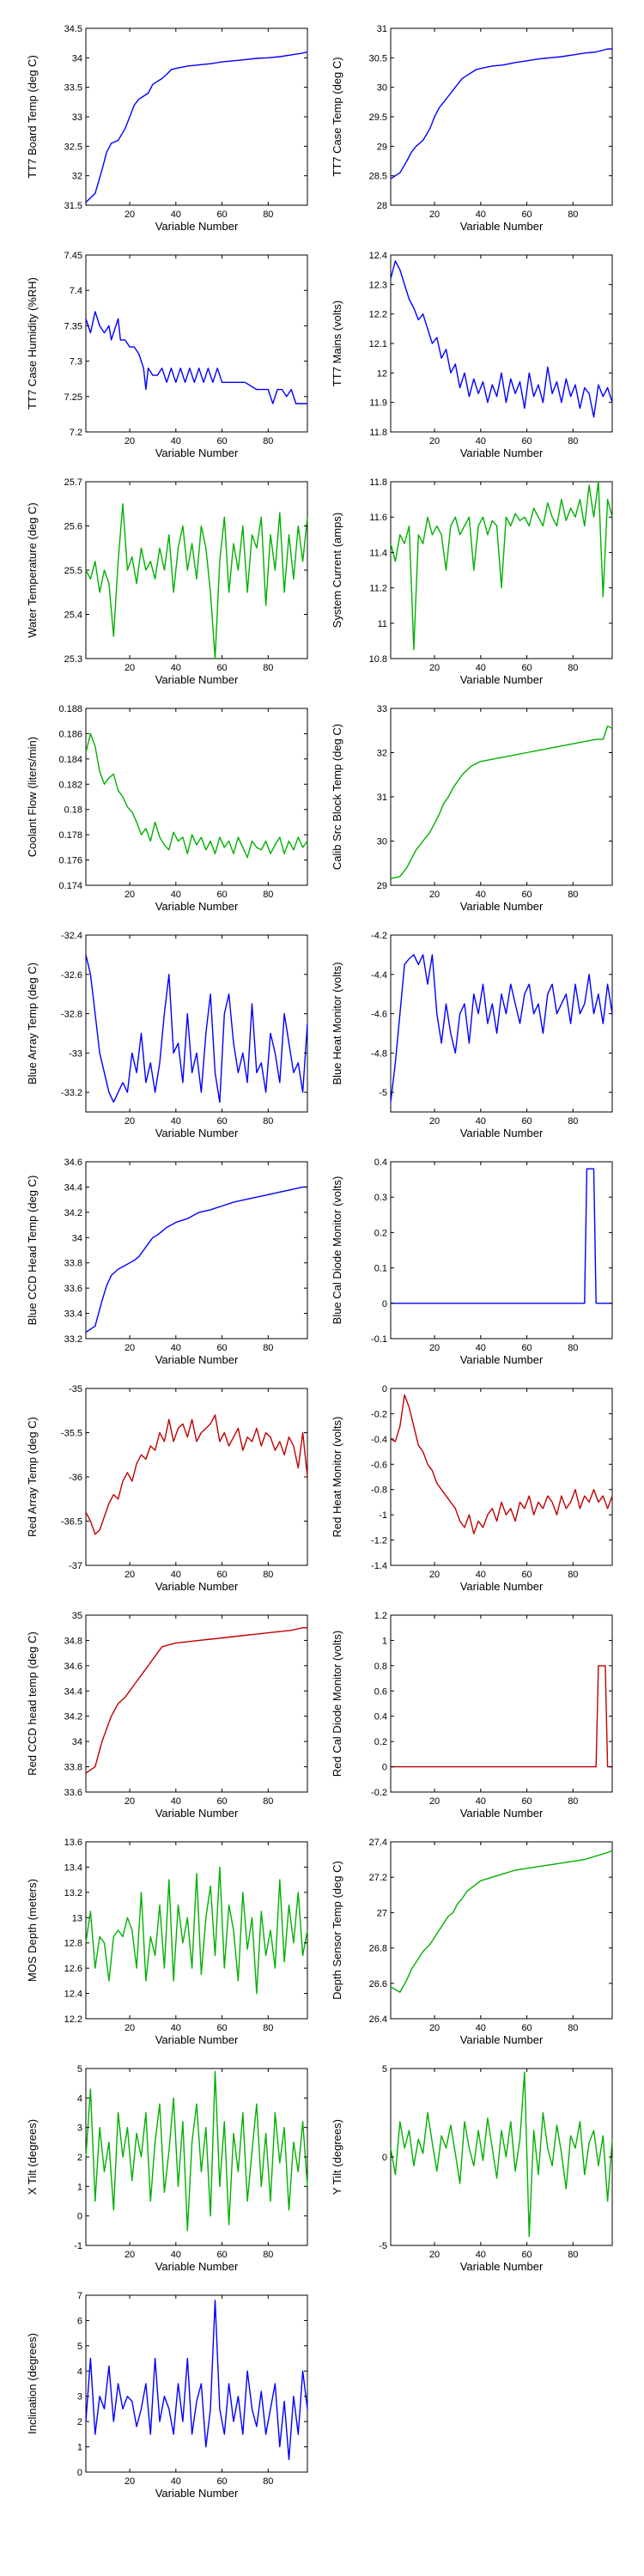 The height and width of the screenshot is (2576, 644). What do you see at coordinates (337, 1704) in the screenshot?
I see `y-axis-label: Red Cal Diode Monitor (volts)` at bounding box center [337, 1704].